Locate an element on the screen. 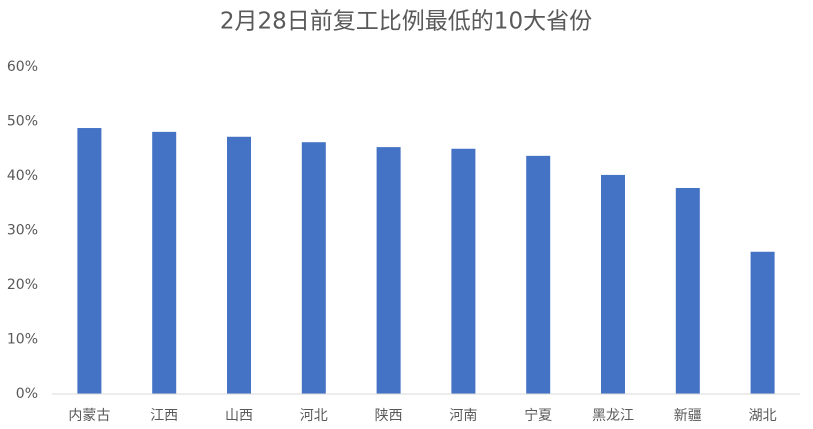 The width and height of the screenshot is (813, 429). x-tick-label: 江西 is located at coordinates (164, 416).